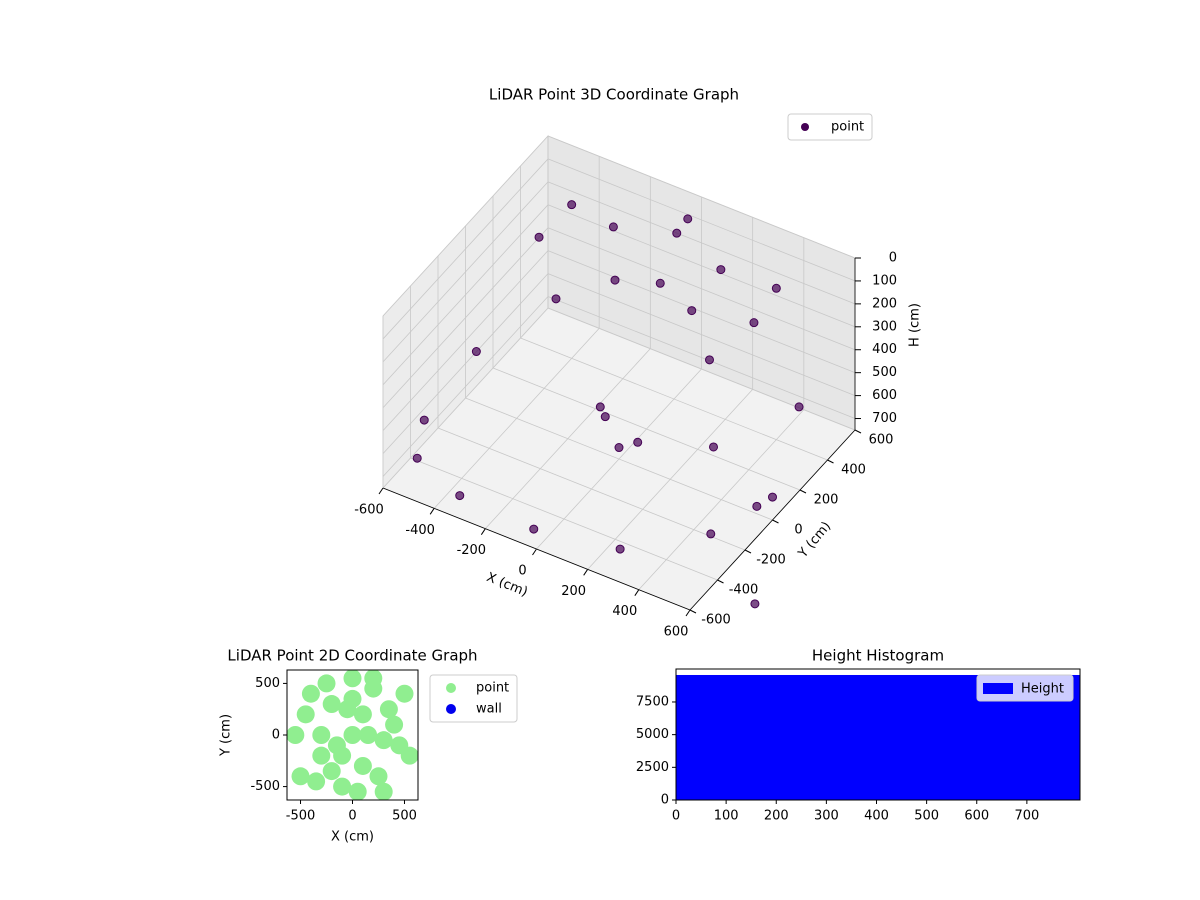 This screenshot has height=900, width=1200. Describe the element at coordinates (878, 656) in the screenshot. I see `chart-title: Height Histogram` at that location.